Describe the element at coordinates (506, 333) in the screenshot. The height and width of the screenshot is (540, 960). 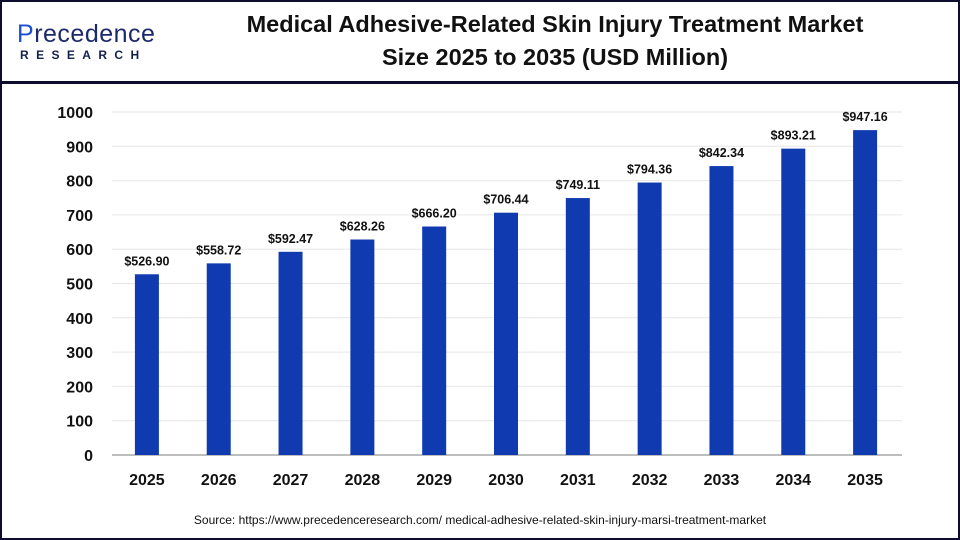
I see `bar-2030` at that location.